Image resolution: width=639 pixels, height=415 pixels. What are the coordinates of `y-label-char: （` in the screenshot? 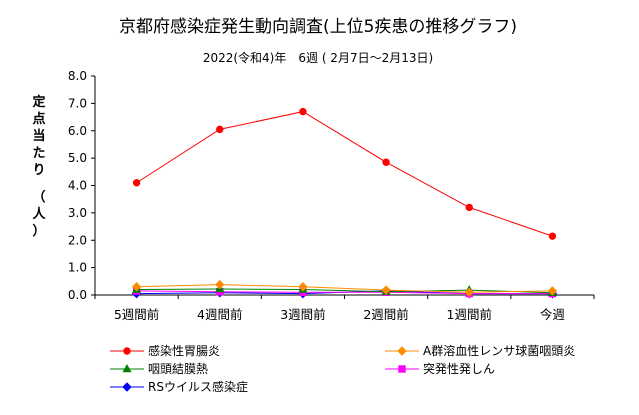 It's located at (38, 197).